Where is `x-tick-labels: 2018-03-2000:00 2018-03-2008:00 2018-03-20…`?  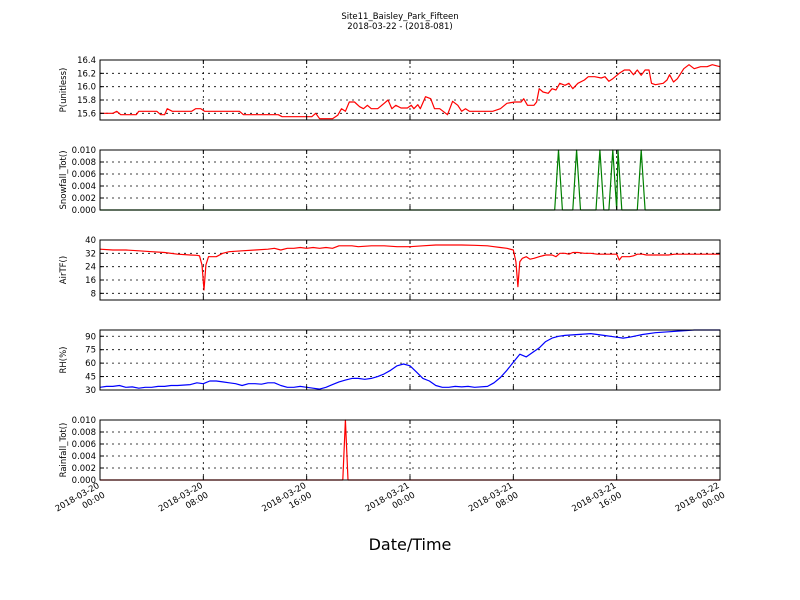
x-tick-labels: 2018-03-2000:00 2018-03-2008:00 2018-03-20… is located at coordinates (390, 502).